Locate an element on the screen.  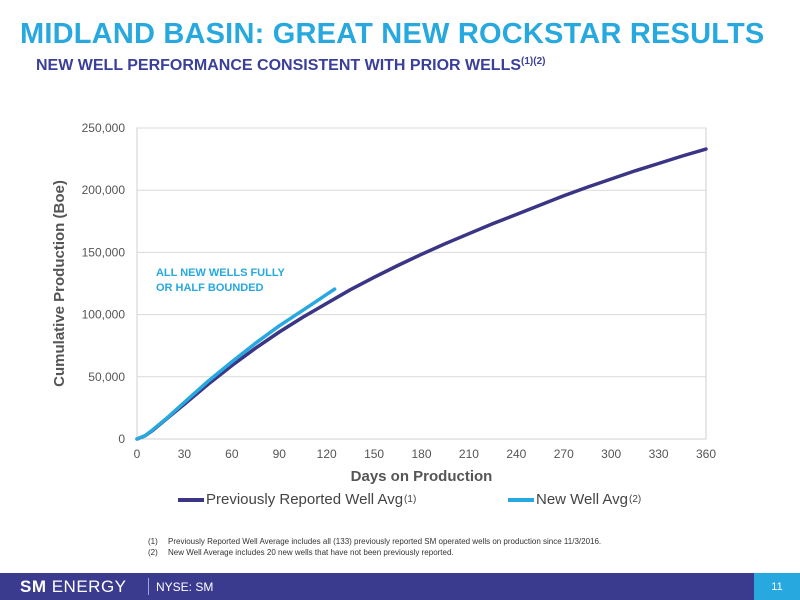
series-line-new-well is located at coordinates (236, 364).